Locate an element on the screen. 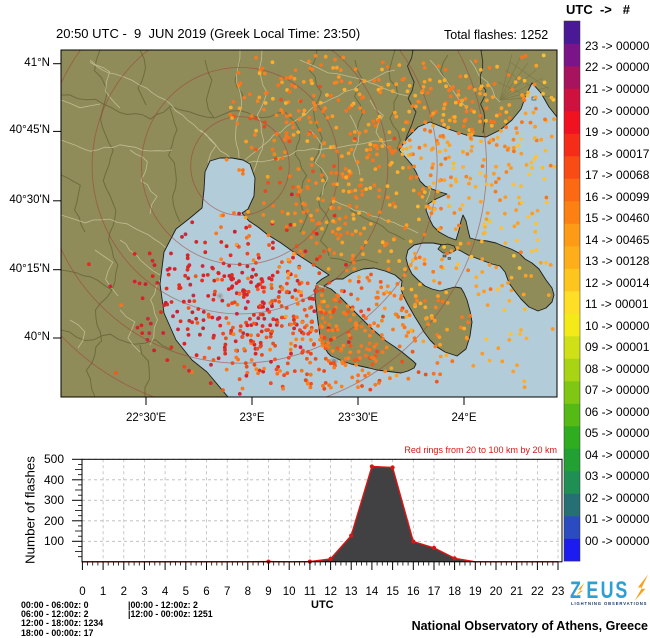  svg-text: S is located at coordinates (621, 589).